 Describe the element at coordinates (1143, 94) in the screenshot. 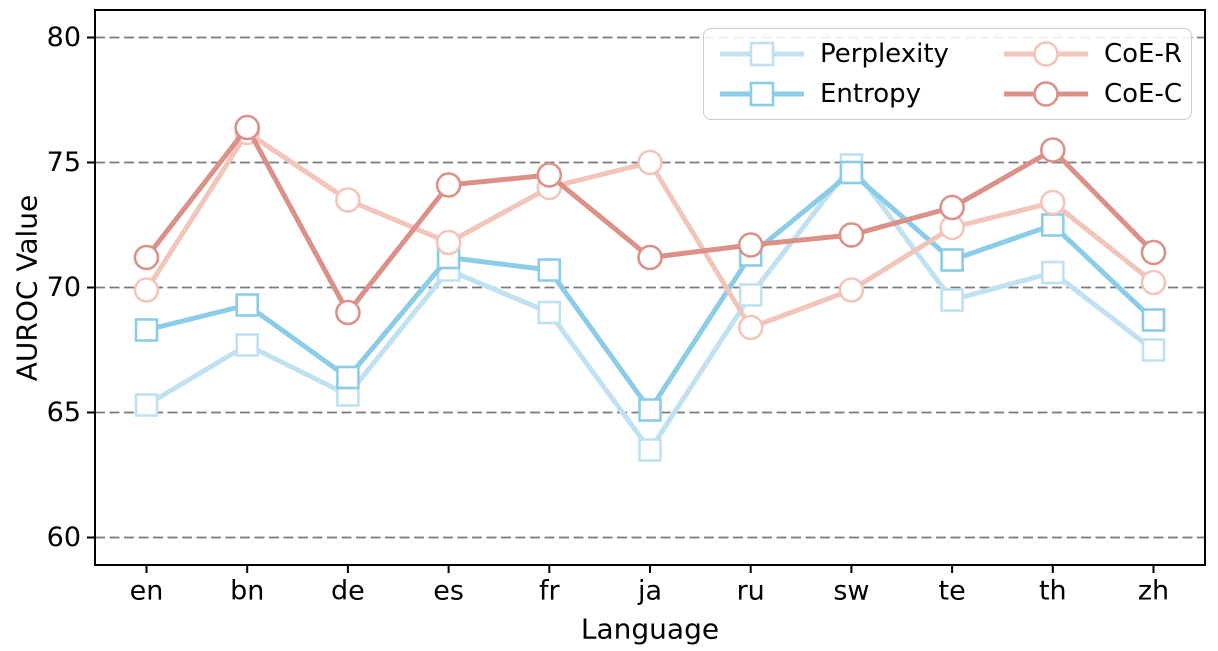

I see `legend-label: CoE-C` at that location.